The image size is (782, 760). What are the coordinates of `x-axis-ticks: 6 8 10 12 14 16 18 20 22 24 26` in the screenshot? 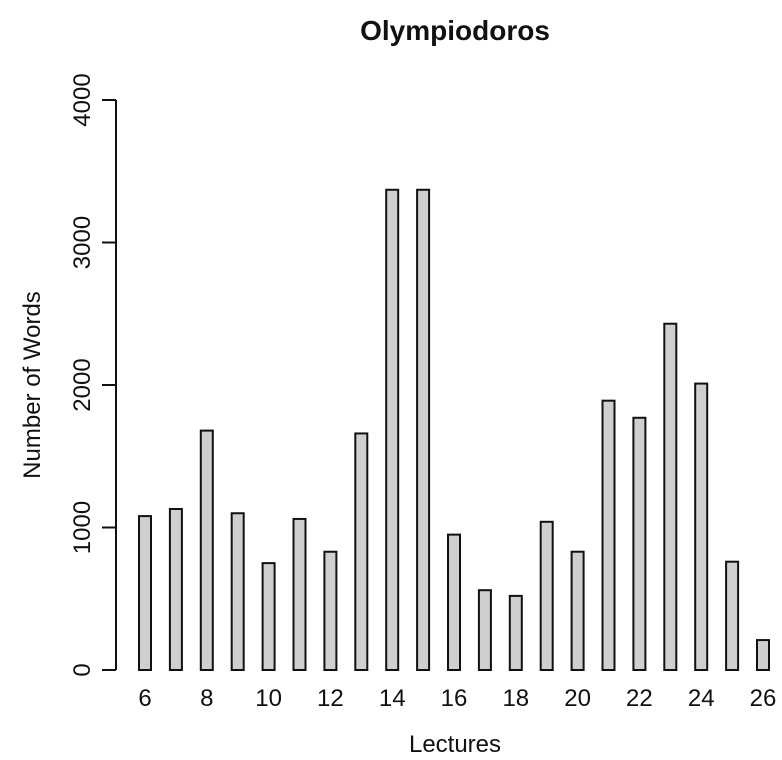 It's located at (457, 698).